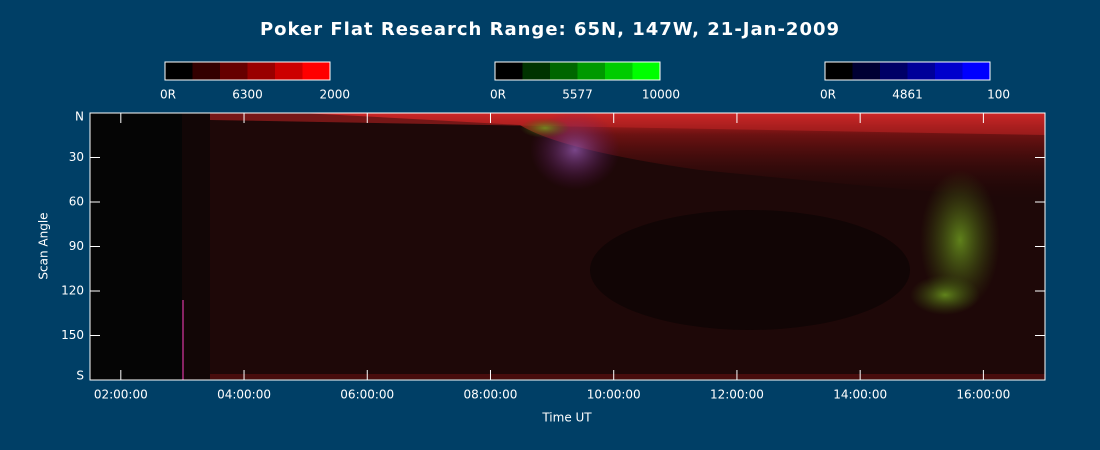  I want to click on x-tick-label: 02:00:00, so click(121, 395).